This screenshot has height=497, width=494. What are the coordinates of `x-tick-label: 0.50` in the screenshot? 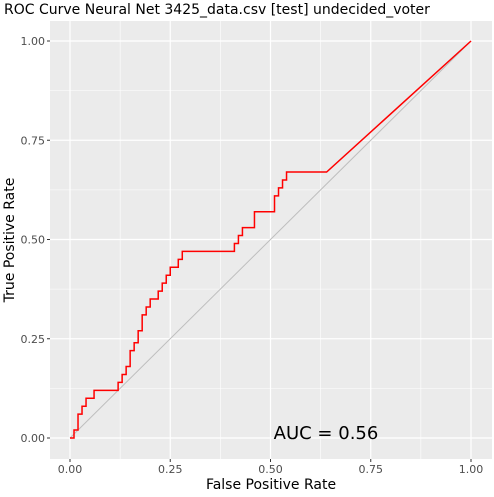 It's located at (270, 469).